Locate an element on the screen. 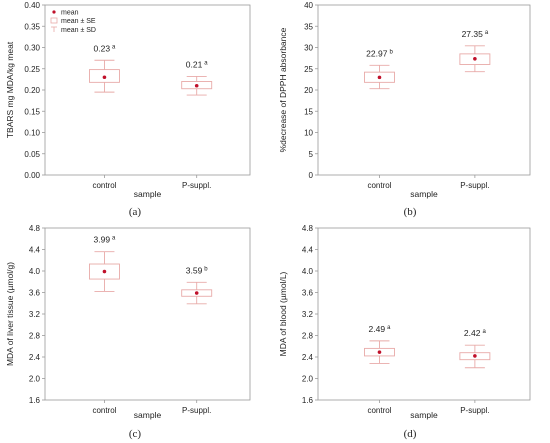 This screenshot has height=443, width=550. box-p-suppl: 3.59 b is located at coordinates (197, 285).